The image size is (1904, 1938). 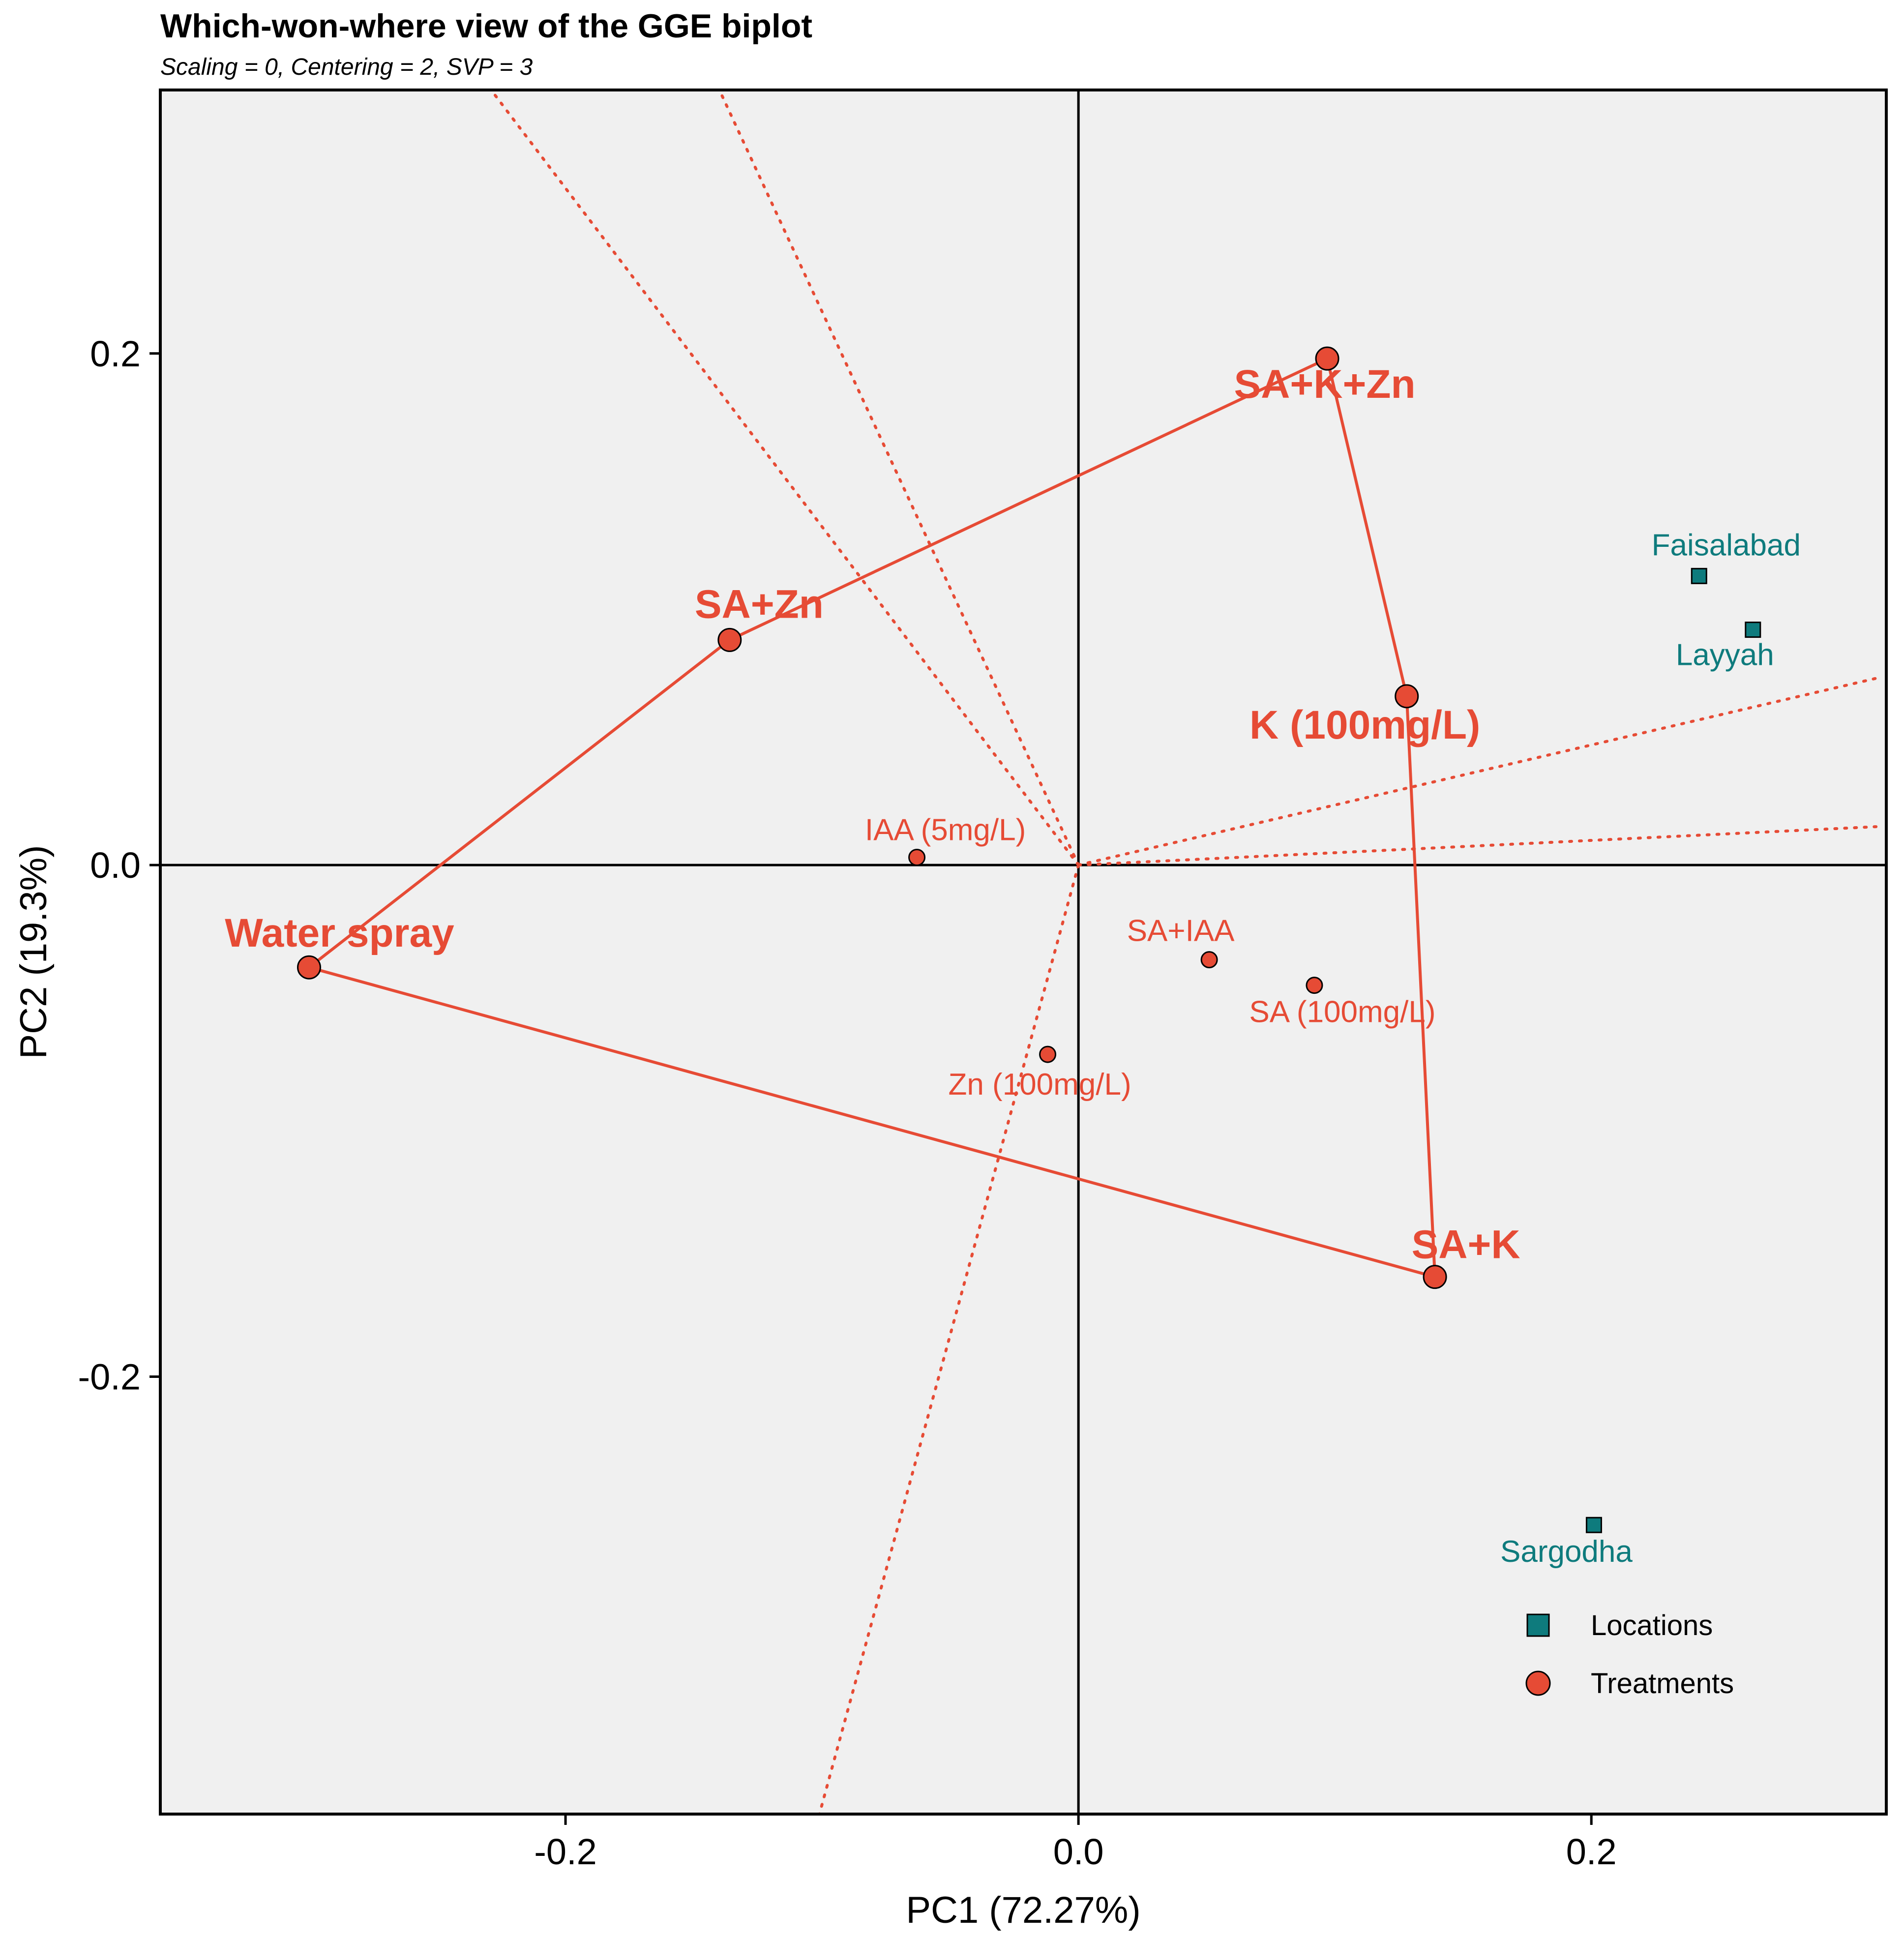 What do you see at coordinates (1435, 1277) in the screenshot?
I see `treatment-point-sa-k` at bounding box center [1435, 1277].